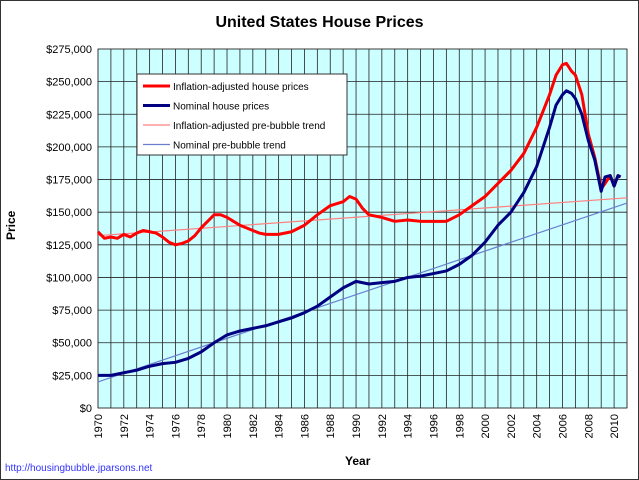 This screenshot has width=639, height=480. I want to click on y-tick-label: $125,000, so click(69, 246).